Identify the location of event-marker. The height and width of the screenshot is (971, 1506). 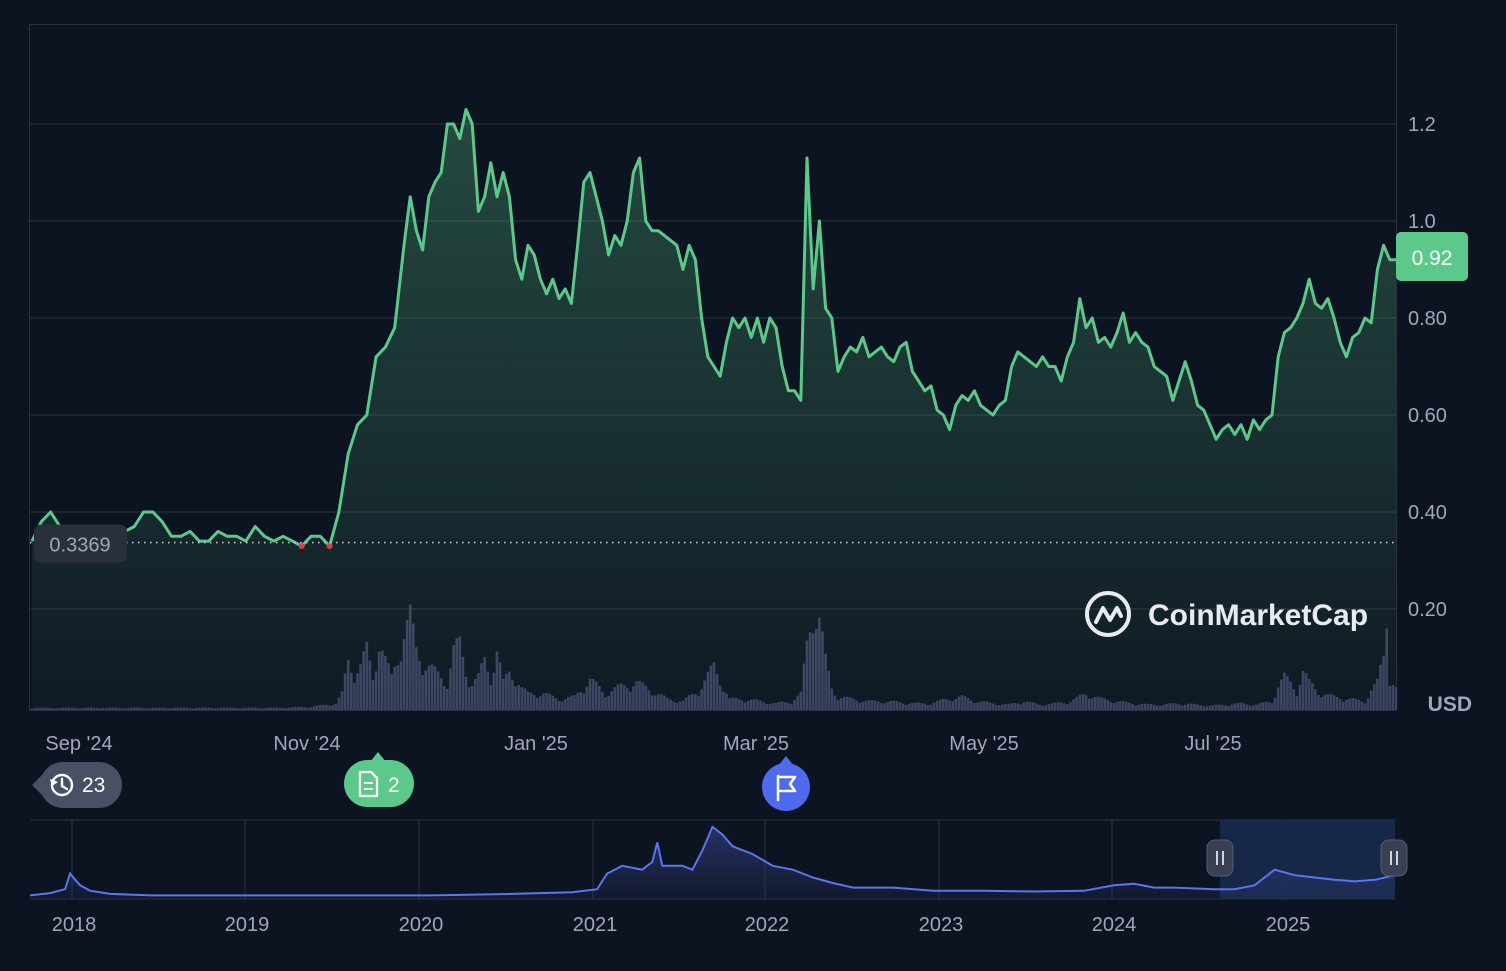
(786, 783).